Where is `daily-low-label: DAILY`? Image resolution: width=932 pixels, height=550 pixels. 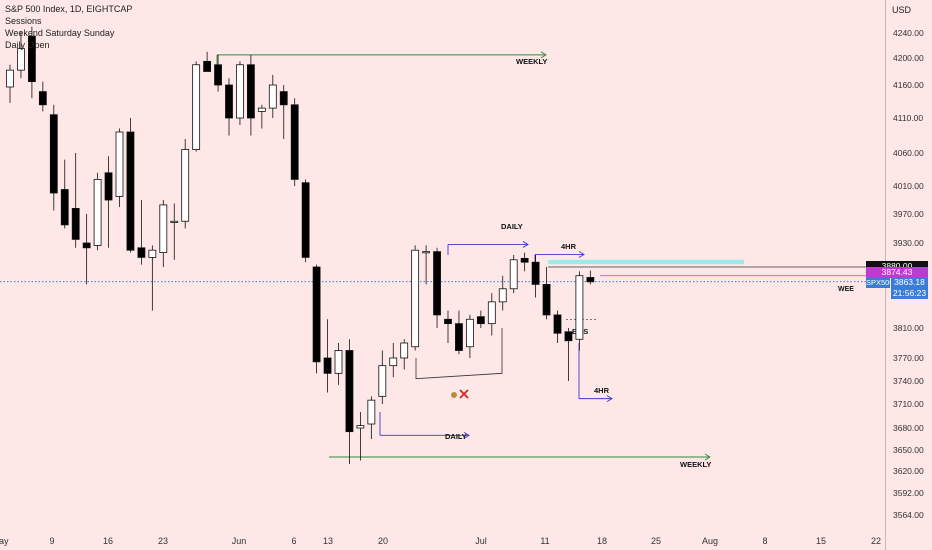 daily-low-label: DAILY is located at coordinates (456, 436).